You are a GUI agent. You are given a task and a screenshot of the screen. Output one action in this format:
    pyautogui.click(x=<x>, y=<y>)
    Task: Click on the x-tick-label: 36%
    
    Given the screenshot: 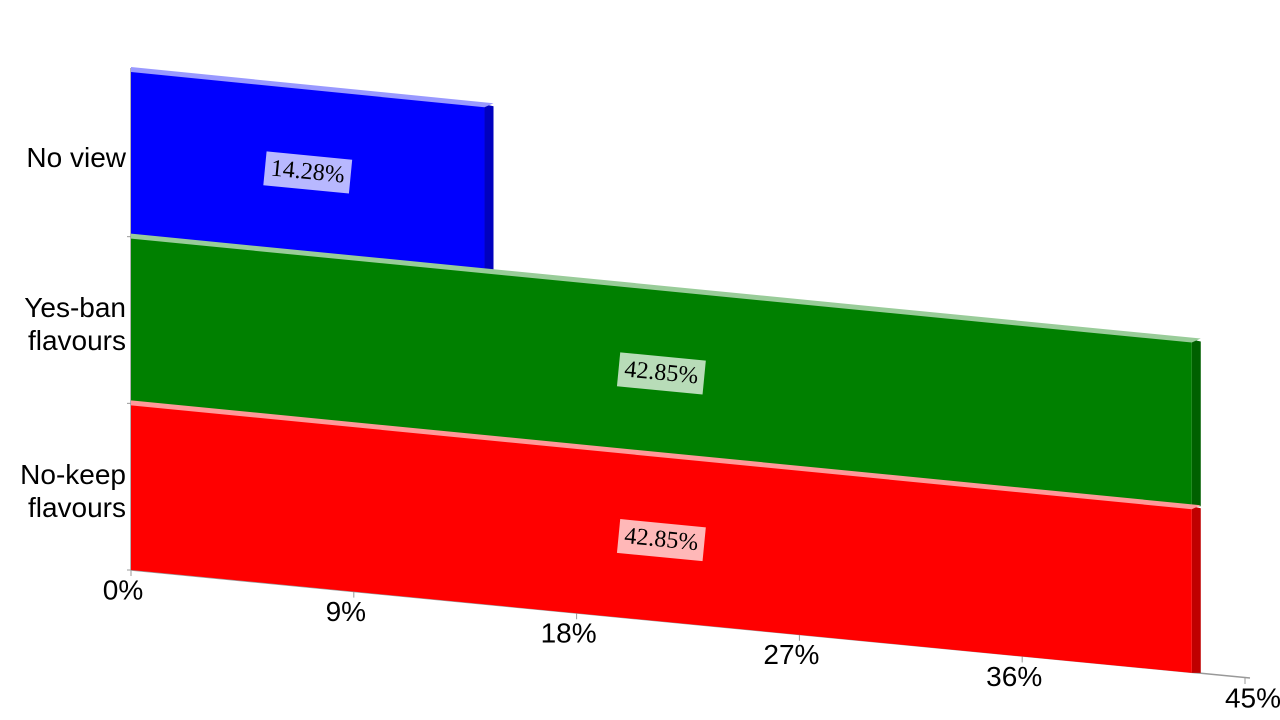 What is the action you would take?
    pyautogui.click(x=1014, y=676)
    